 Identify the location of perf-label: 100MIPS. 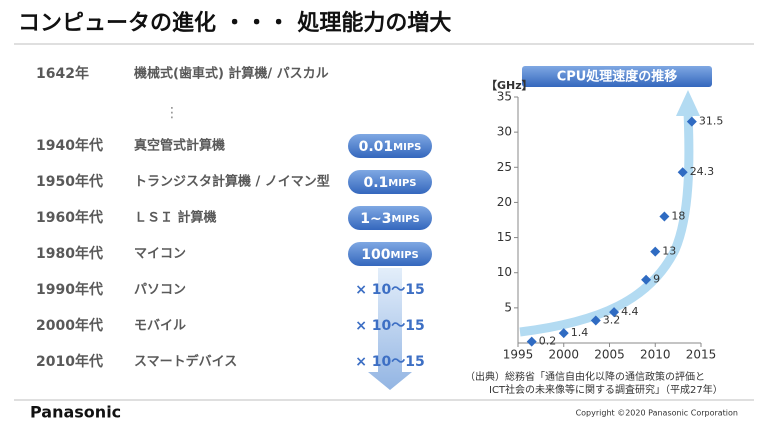
(389, 255).